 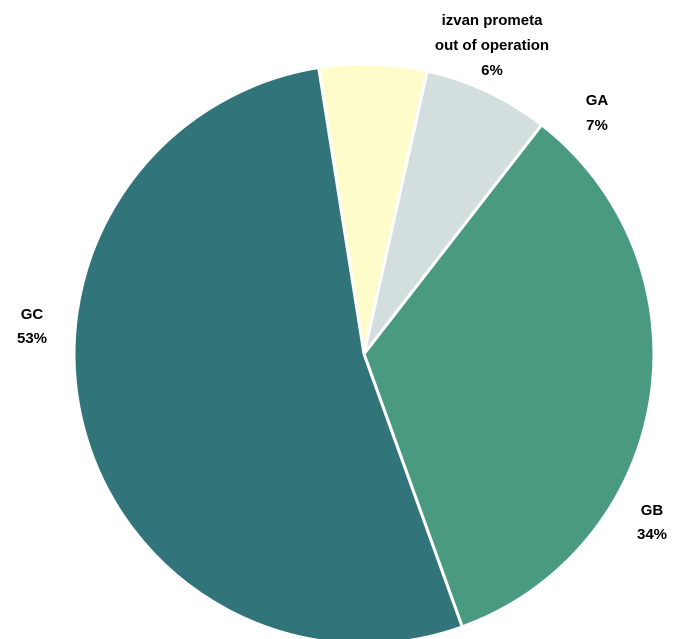 I want to click on label-gc-value: 53%, so click(x=32, y=338).